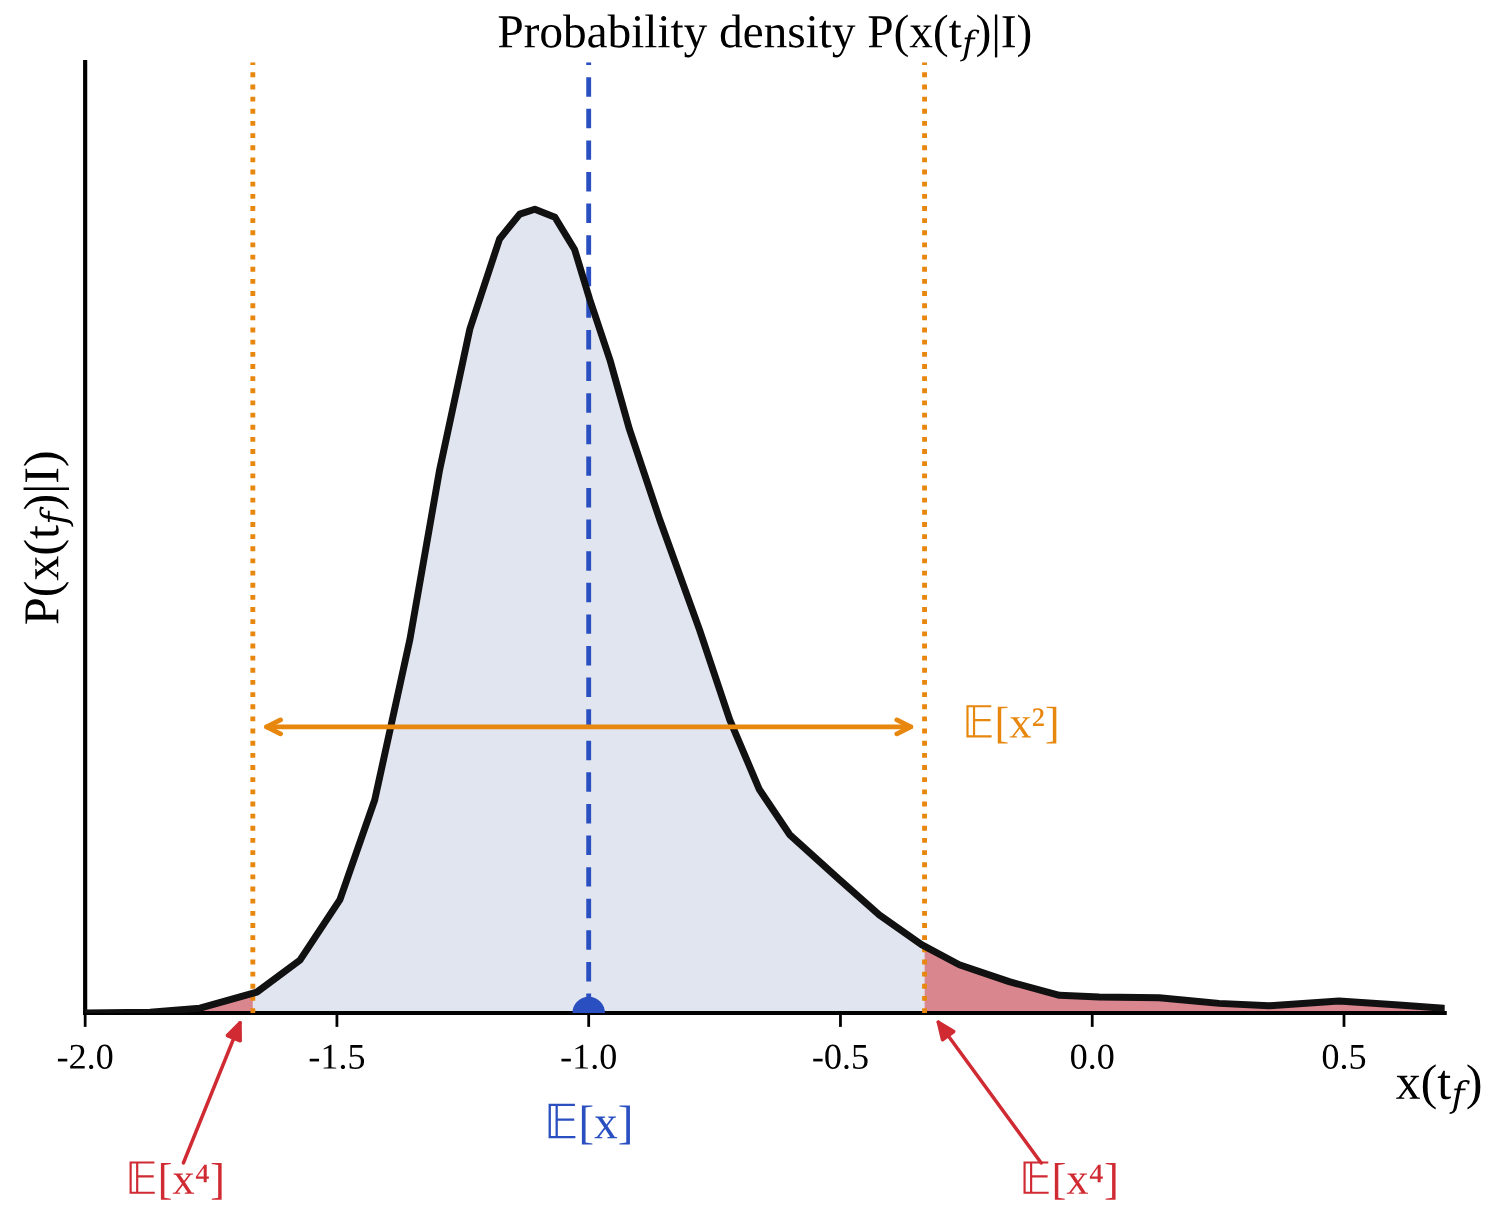 The height and width of the screenshot is (1219, 1494). Describe the element at coordinates (588, 1057) in the screenshot. I see `x-tick-label: -1.0` at that location.